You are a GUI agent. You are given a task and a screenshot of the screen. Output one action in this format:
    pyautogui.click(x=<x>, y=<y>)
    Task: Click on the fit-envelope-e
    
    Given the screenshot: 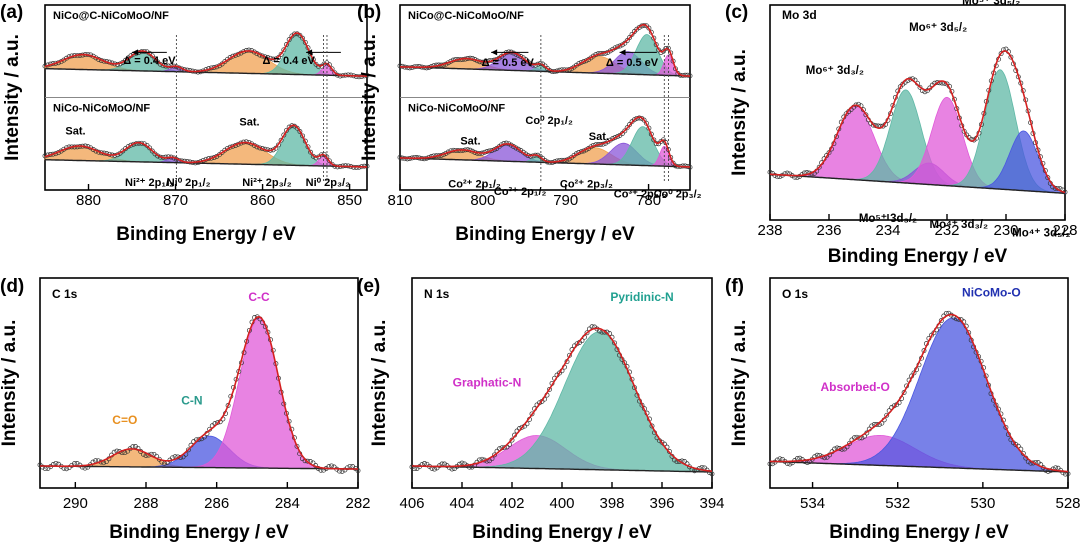 What is the action you would take?
    pyautogui.click(x=562, y=399)
    